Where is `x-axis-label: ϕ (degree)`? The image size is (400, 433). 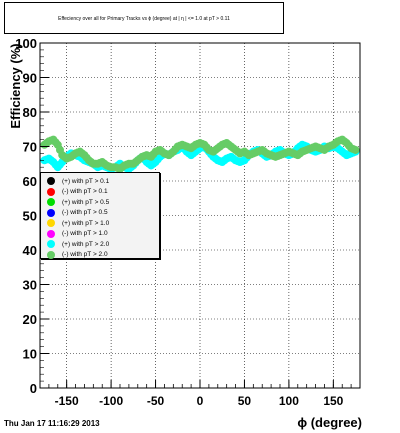 x-axis-label: ϕ (degree) is located at coordinates (329, 422).